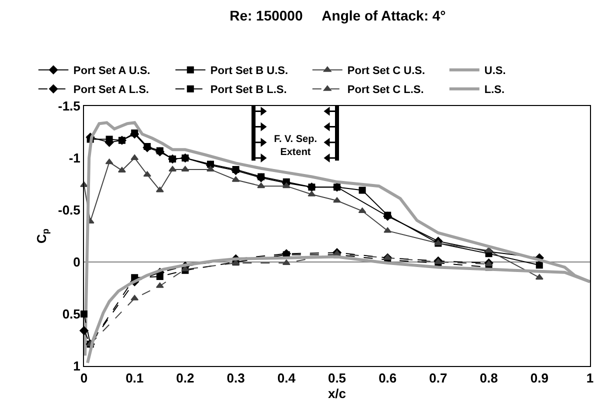 The height and width of the screenshot is (419, 603). Describe the element at coordinates (286, 378) in the screenshot. I see `x-tick-label: 0.4` at that location.